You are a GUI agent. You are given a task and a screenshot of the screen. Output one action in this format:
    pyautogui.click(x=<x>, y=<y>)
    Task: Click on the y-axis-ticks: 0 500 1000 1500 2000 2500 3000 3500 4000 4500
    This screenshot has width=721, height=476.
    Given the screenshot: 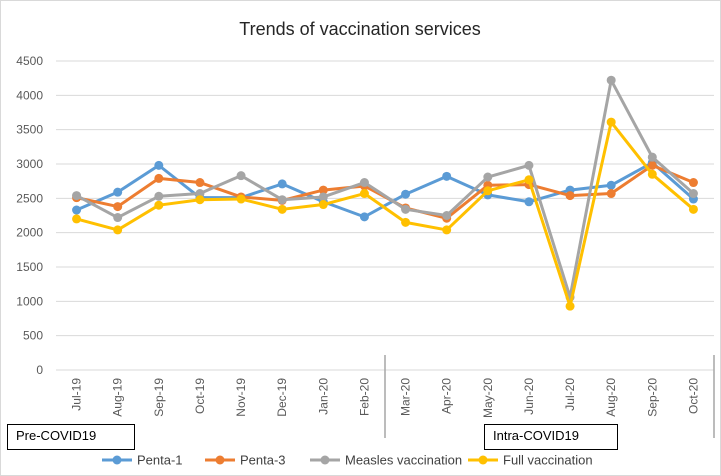 What is the action you would take?
    pyautogui.click(x=29, y=215)
    